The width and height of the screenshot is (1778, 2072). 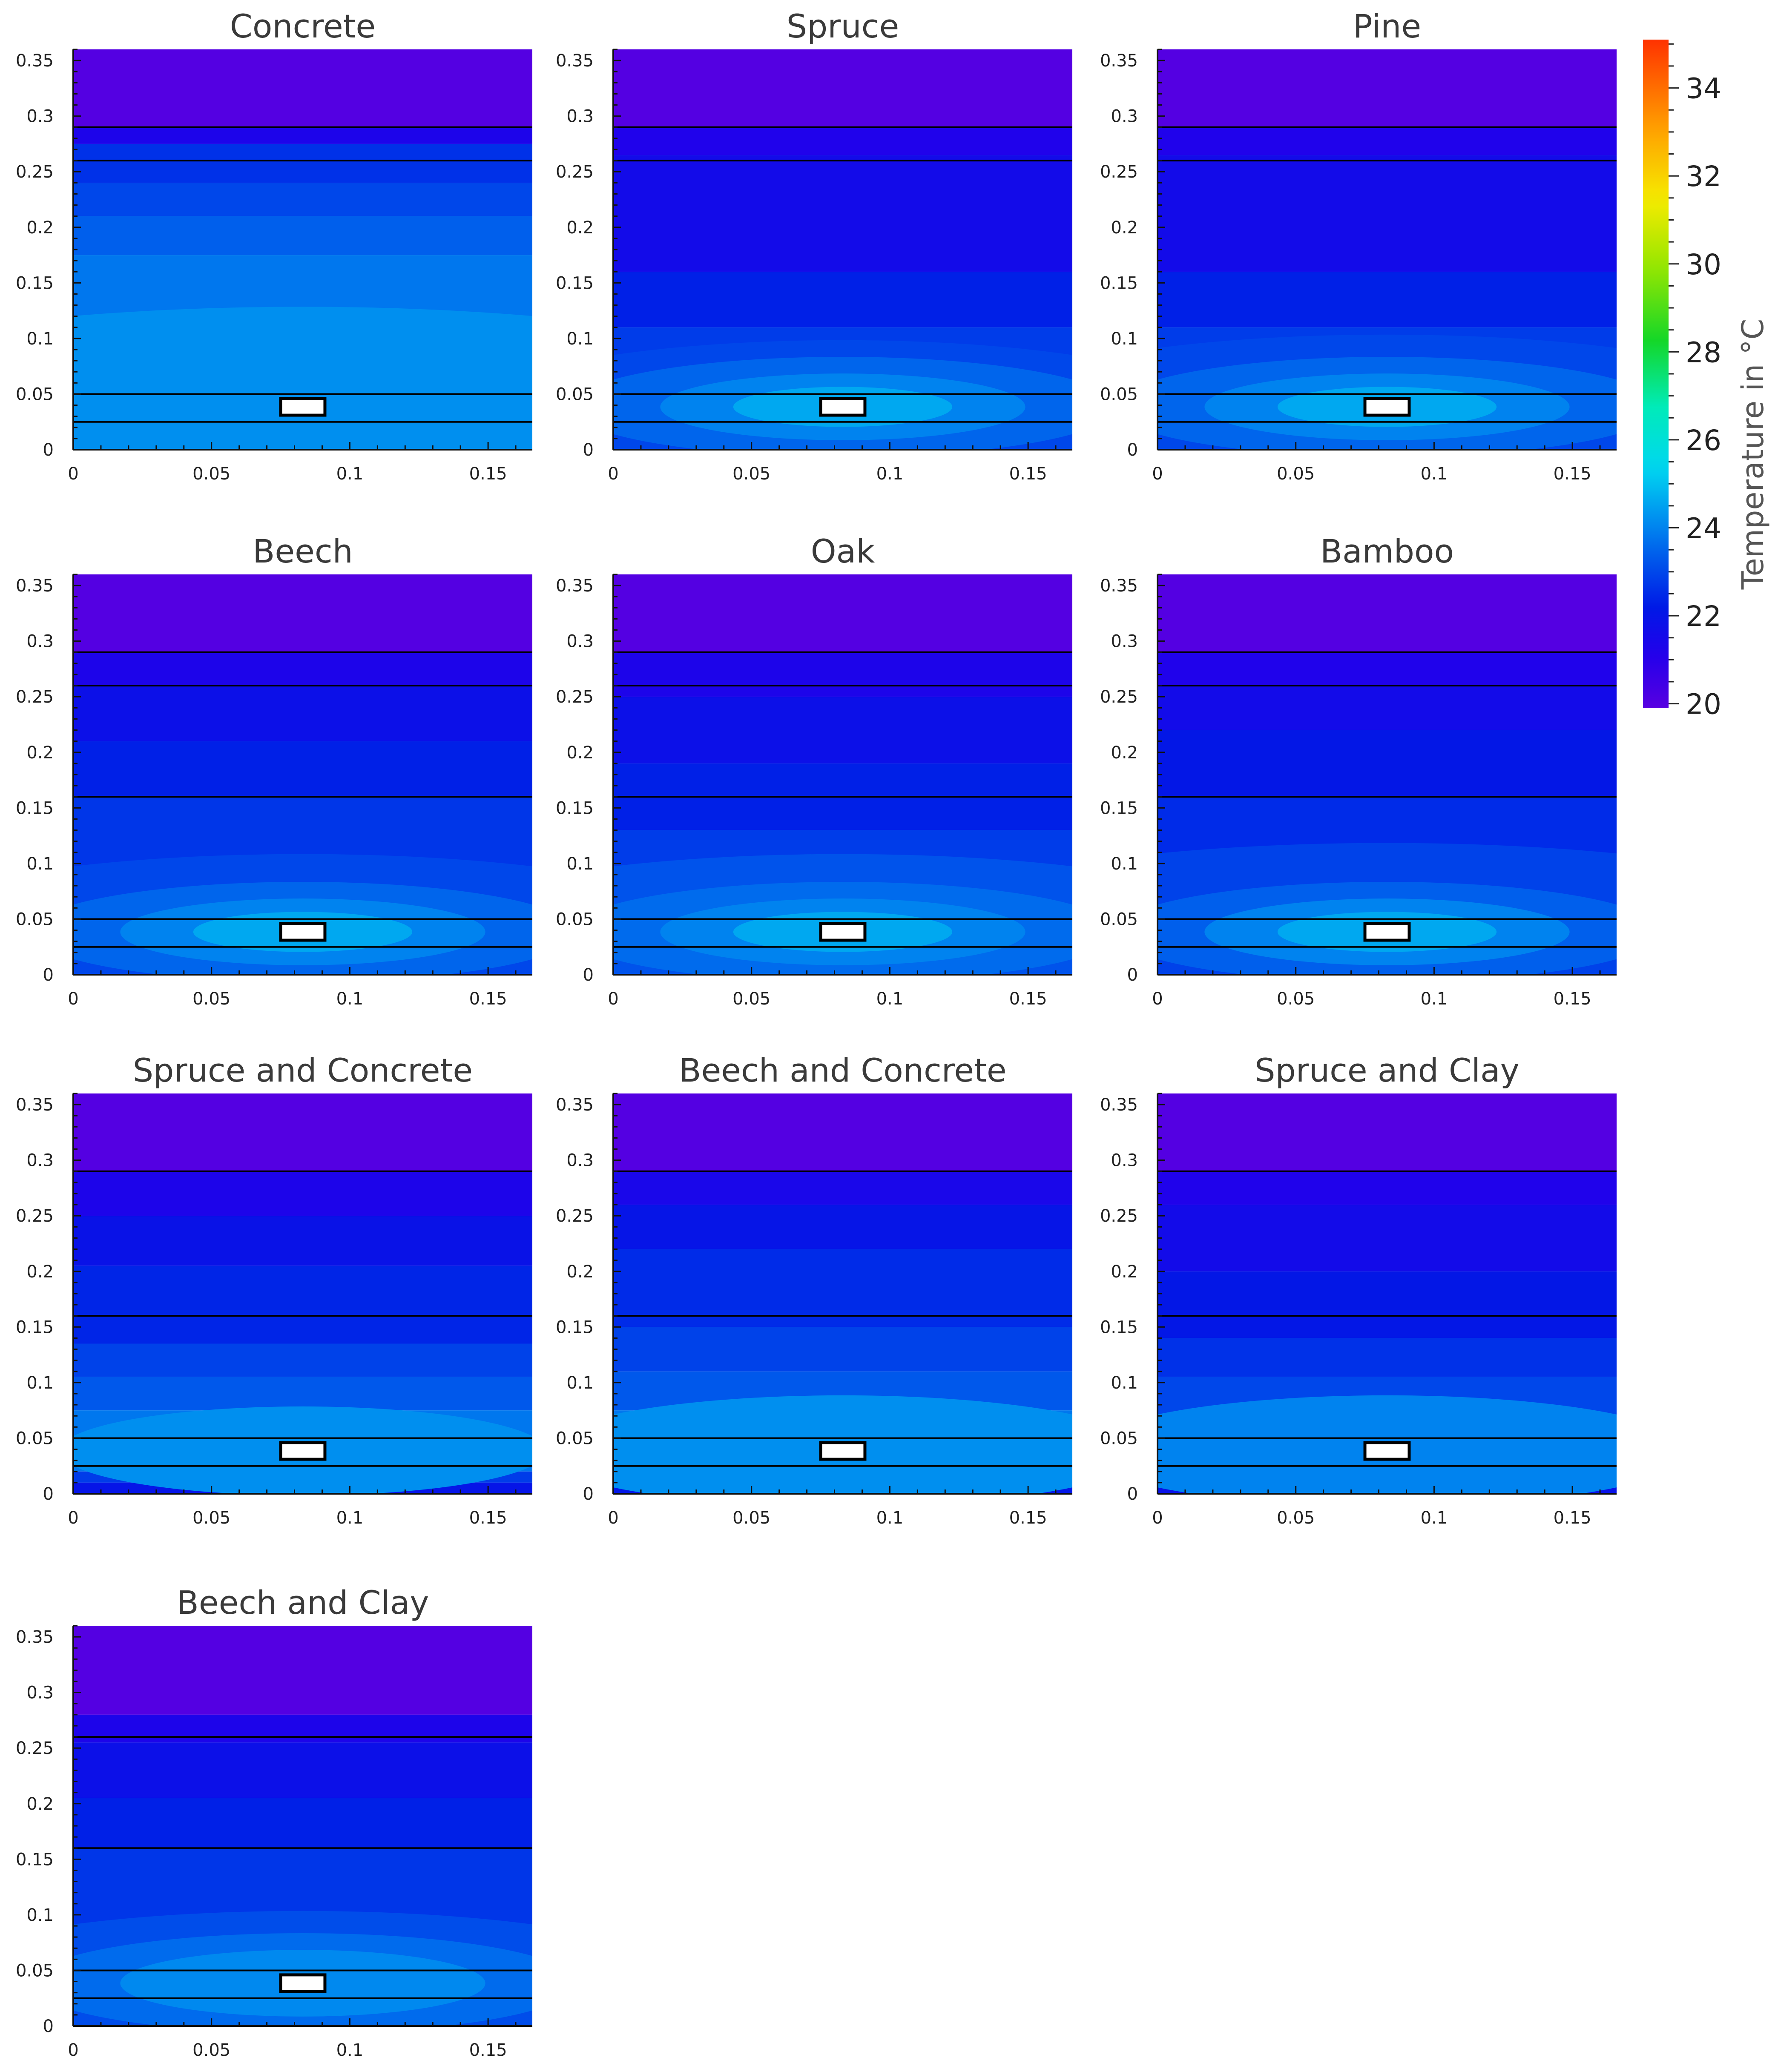 I want to click on panel-title: Bamboo, so click(x=1387, y=551).